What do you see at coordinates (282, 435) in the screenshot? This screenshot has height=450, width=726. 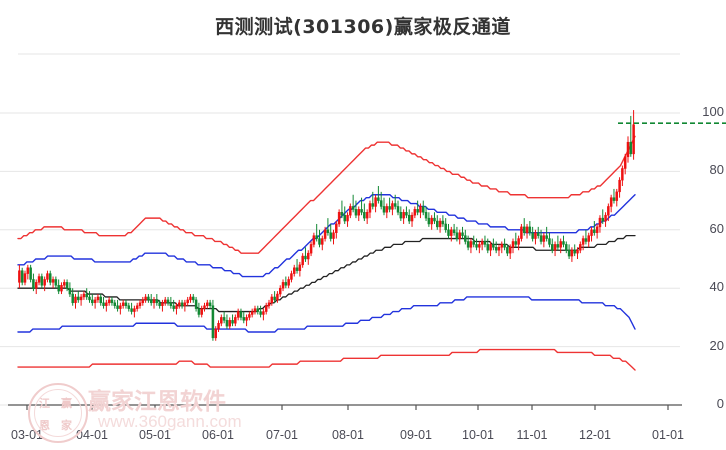 I see `x-tick-label: 07-01` at bounding box center [282, 435].